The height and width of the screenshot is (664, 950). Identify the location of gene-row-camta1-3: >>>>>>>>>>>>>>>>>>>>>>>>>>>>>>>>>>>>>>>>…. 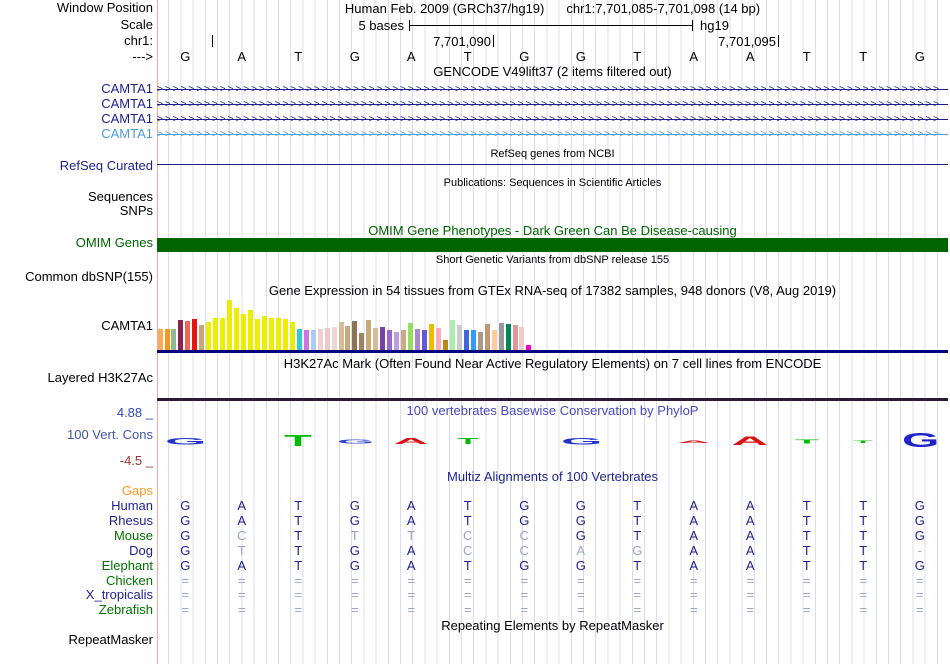
(552, 119).